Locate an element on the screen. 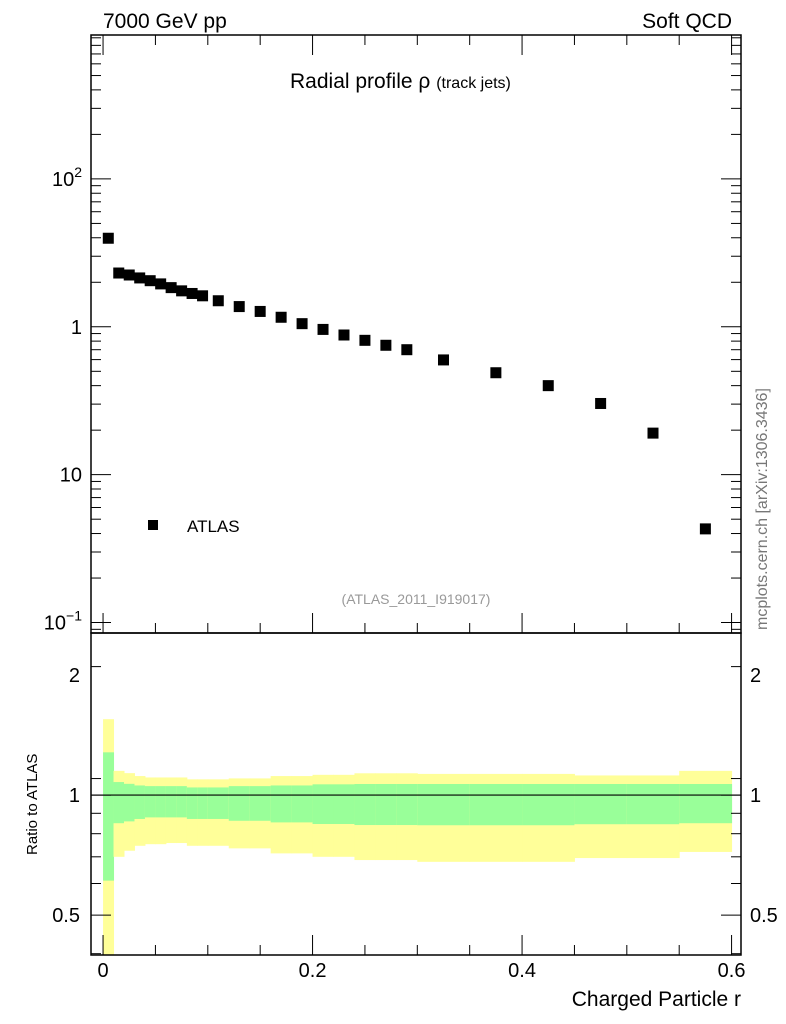  legend-label-atlas: ATLAS is located at coordinates (213, 526).